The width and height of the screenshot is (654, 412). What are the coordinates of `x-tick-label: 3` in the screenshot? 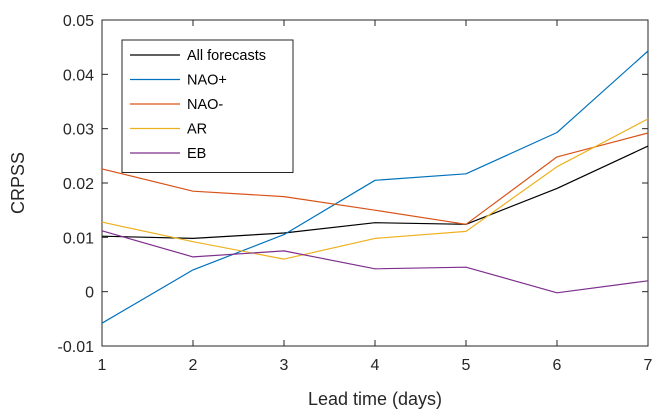 It's located at (284, 365).